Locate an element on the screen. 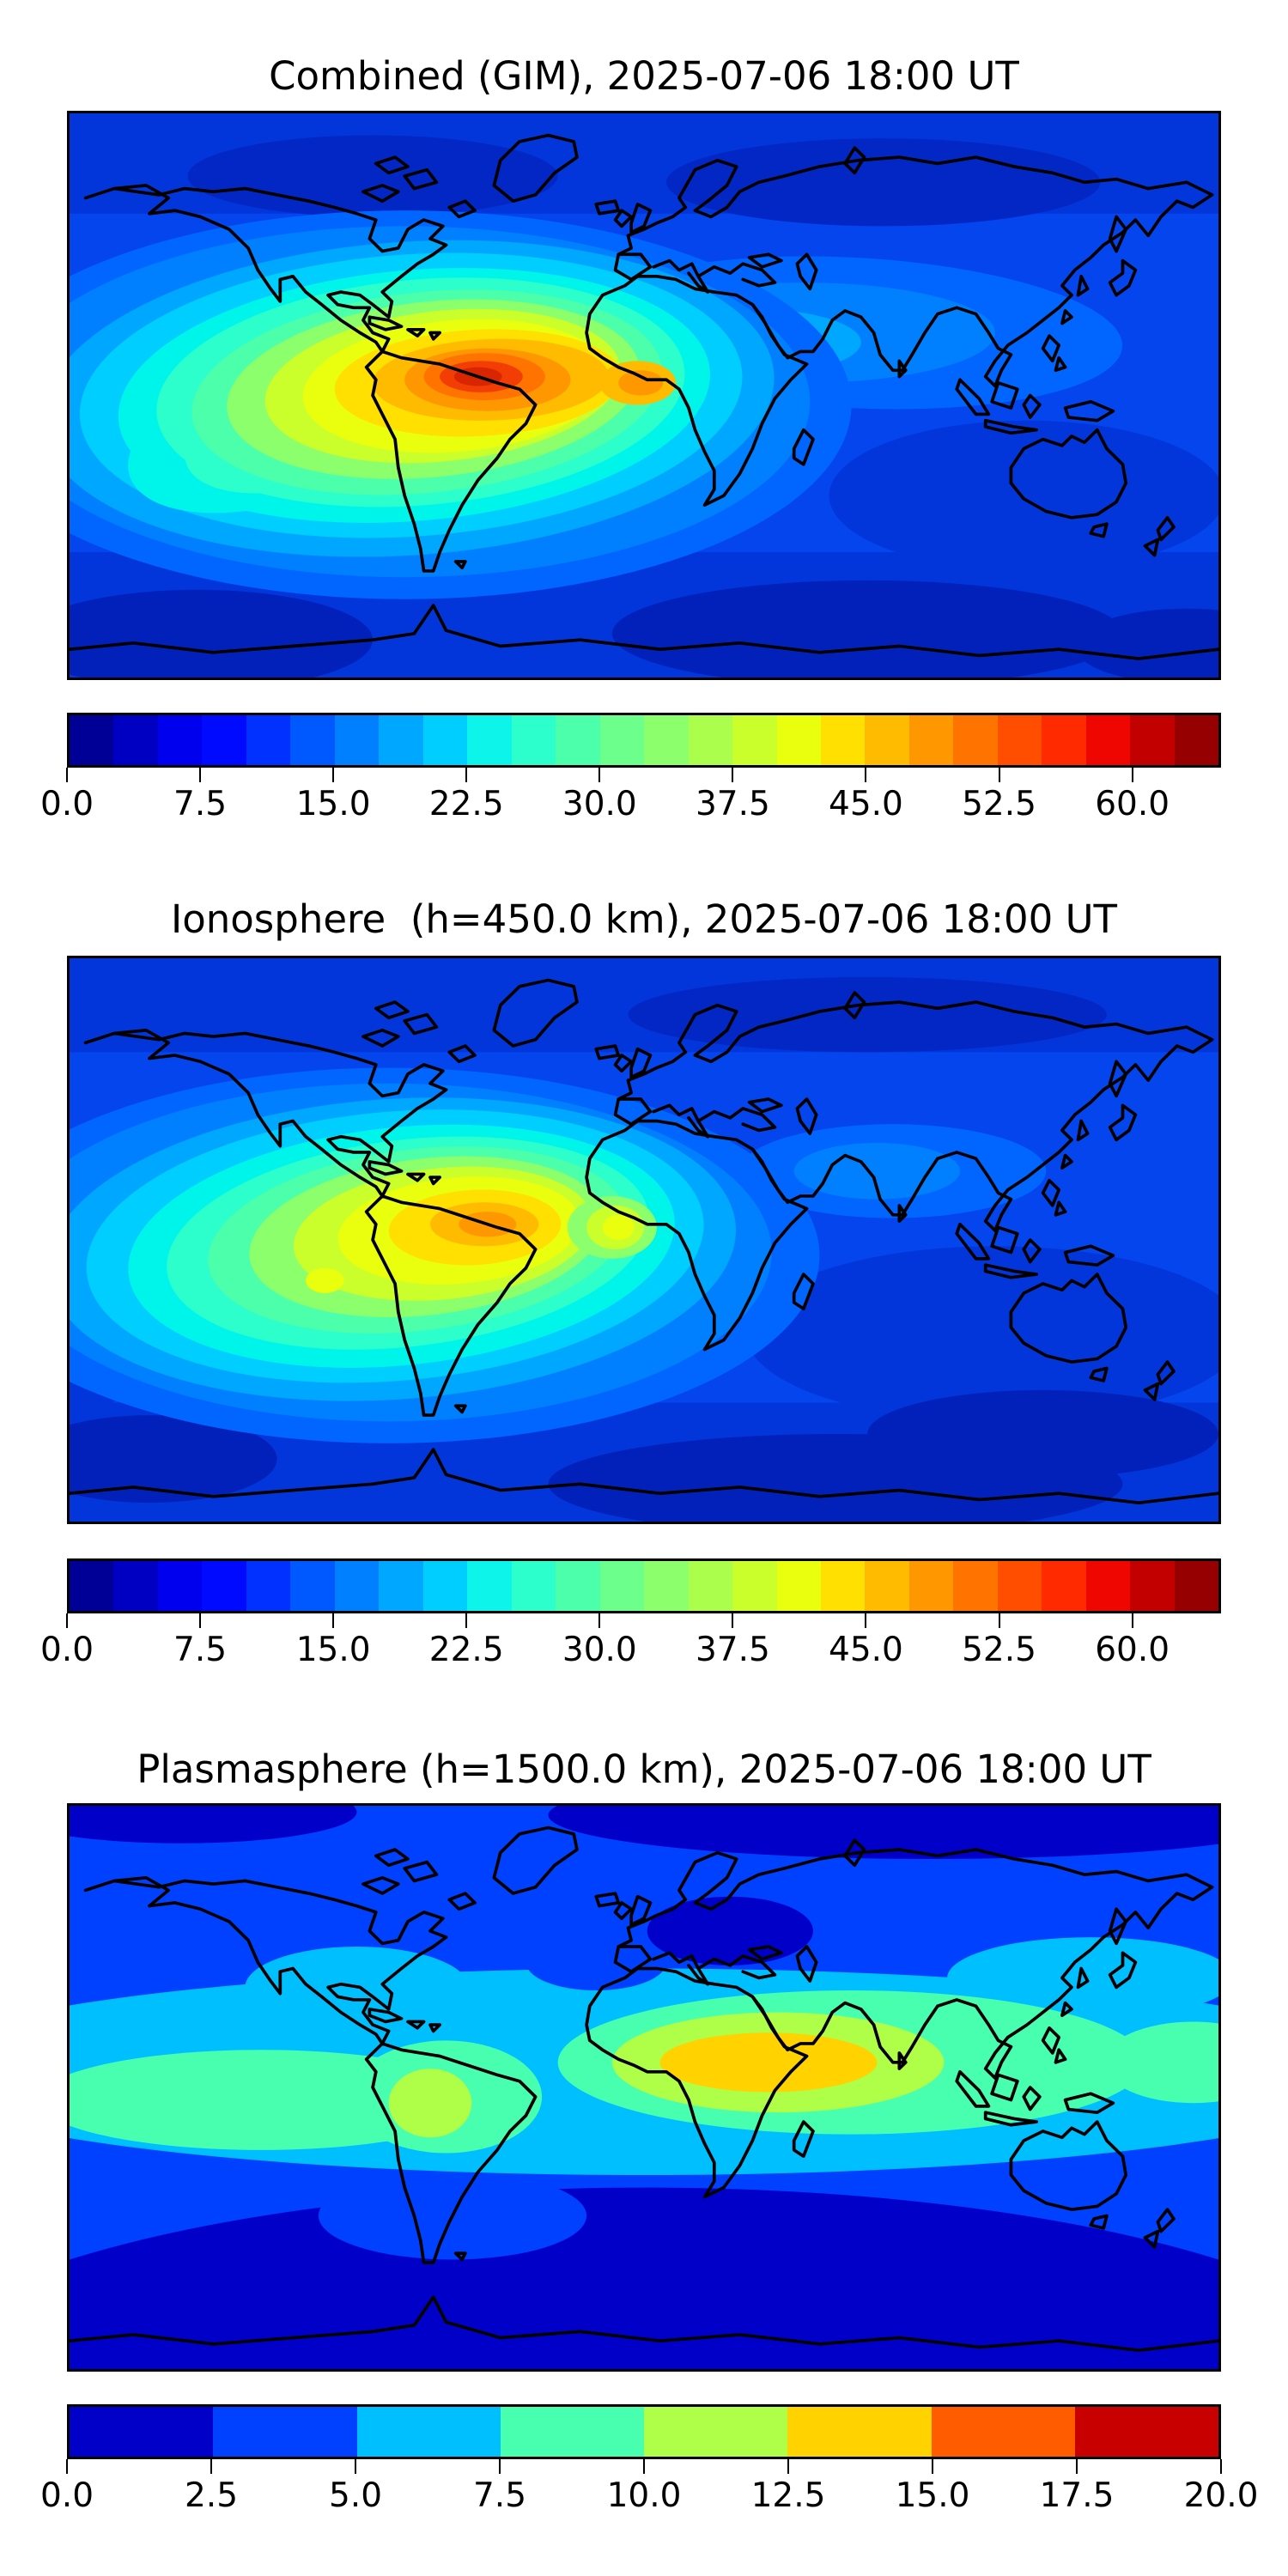  colorbar-2-bar is located at coordinates (644, 1586).